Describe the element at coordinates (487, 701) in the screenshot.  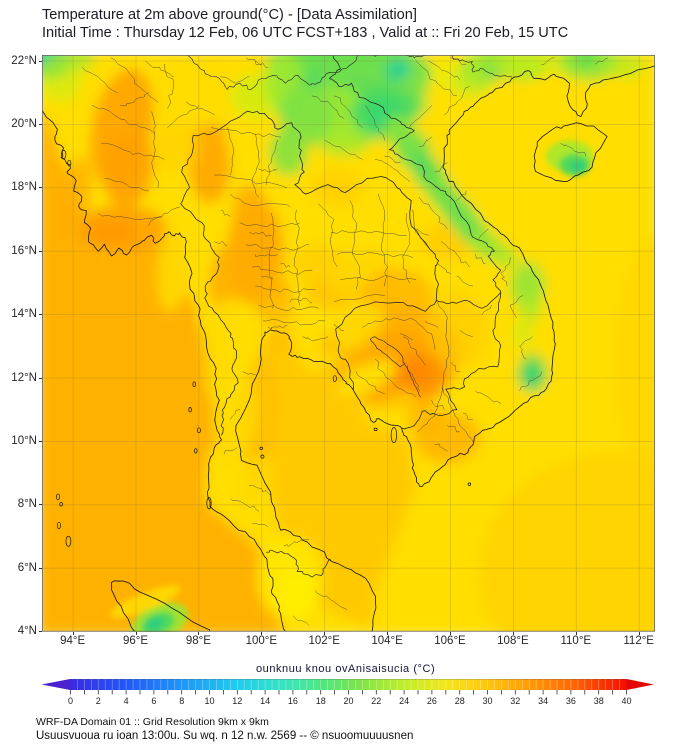
I see `svg-text: 30` at that location.